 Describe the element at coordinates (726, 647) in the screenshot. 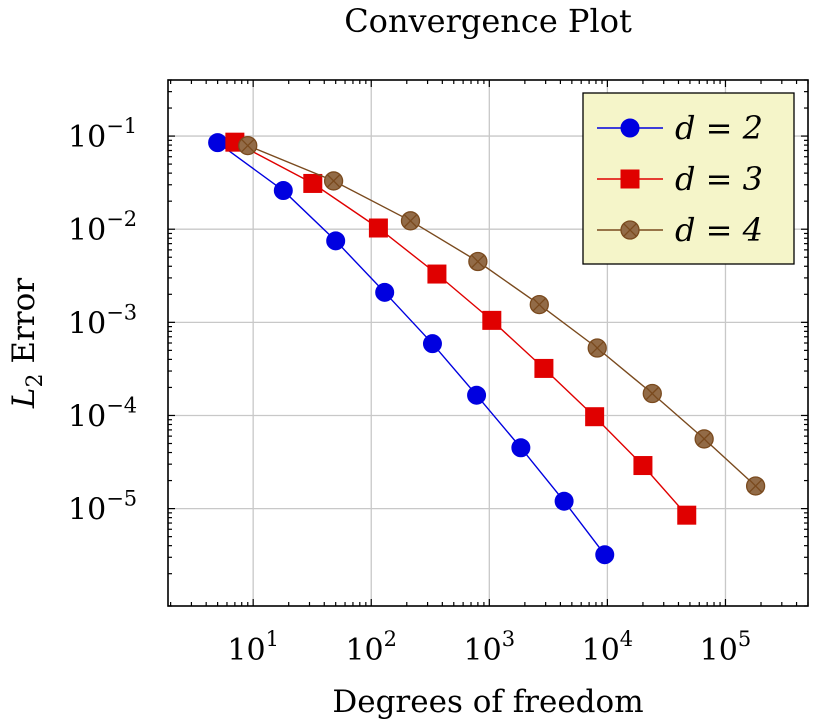

I see `x-tick-label: 10⁵` at that location.